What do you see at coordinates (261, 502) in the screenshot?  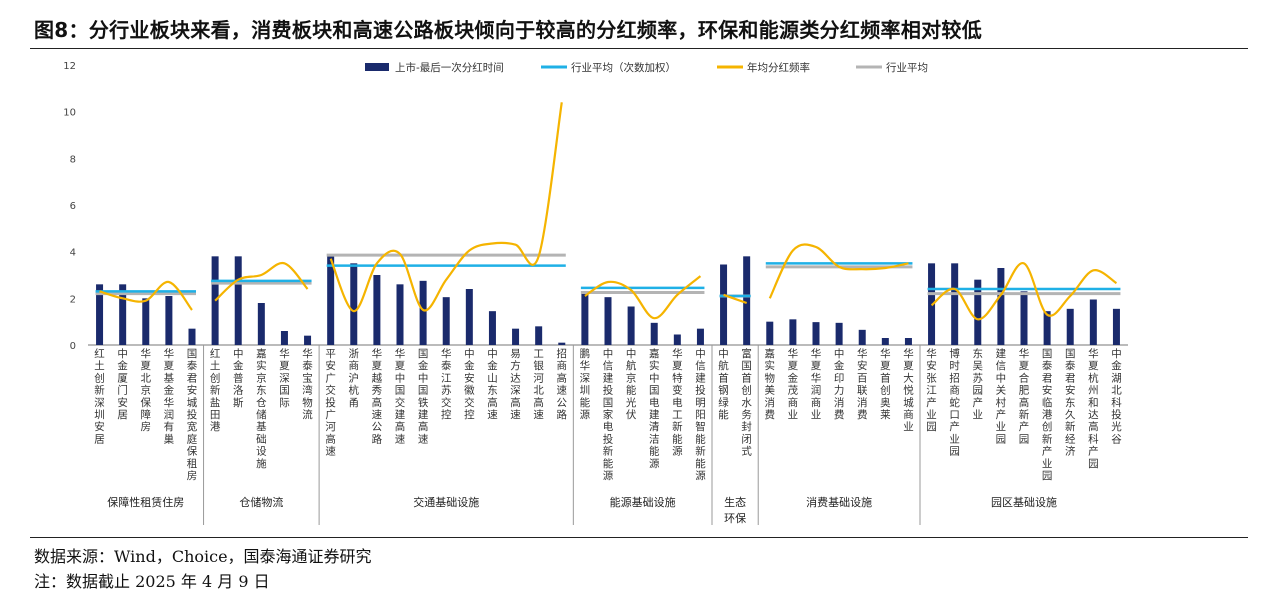 I see `sector-label: 仓储物流` at bounding box center [261, 502].